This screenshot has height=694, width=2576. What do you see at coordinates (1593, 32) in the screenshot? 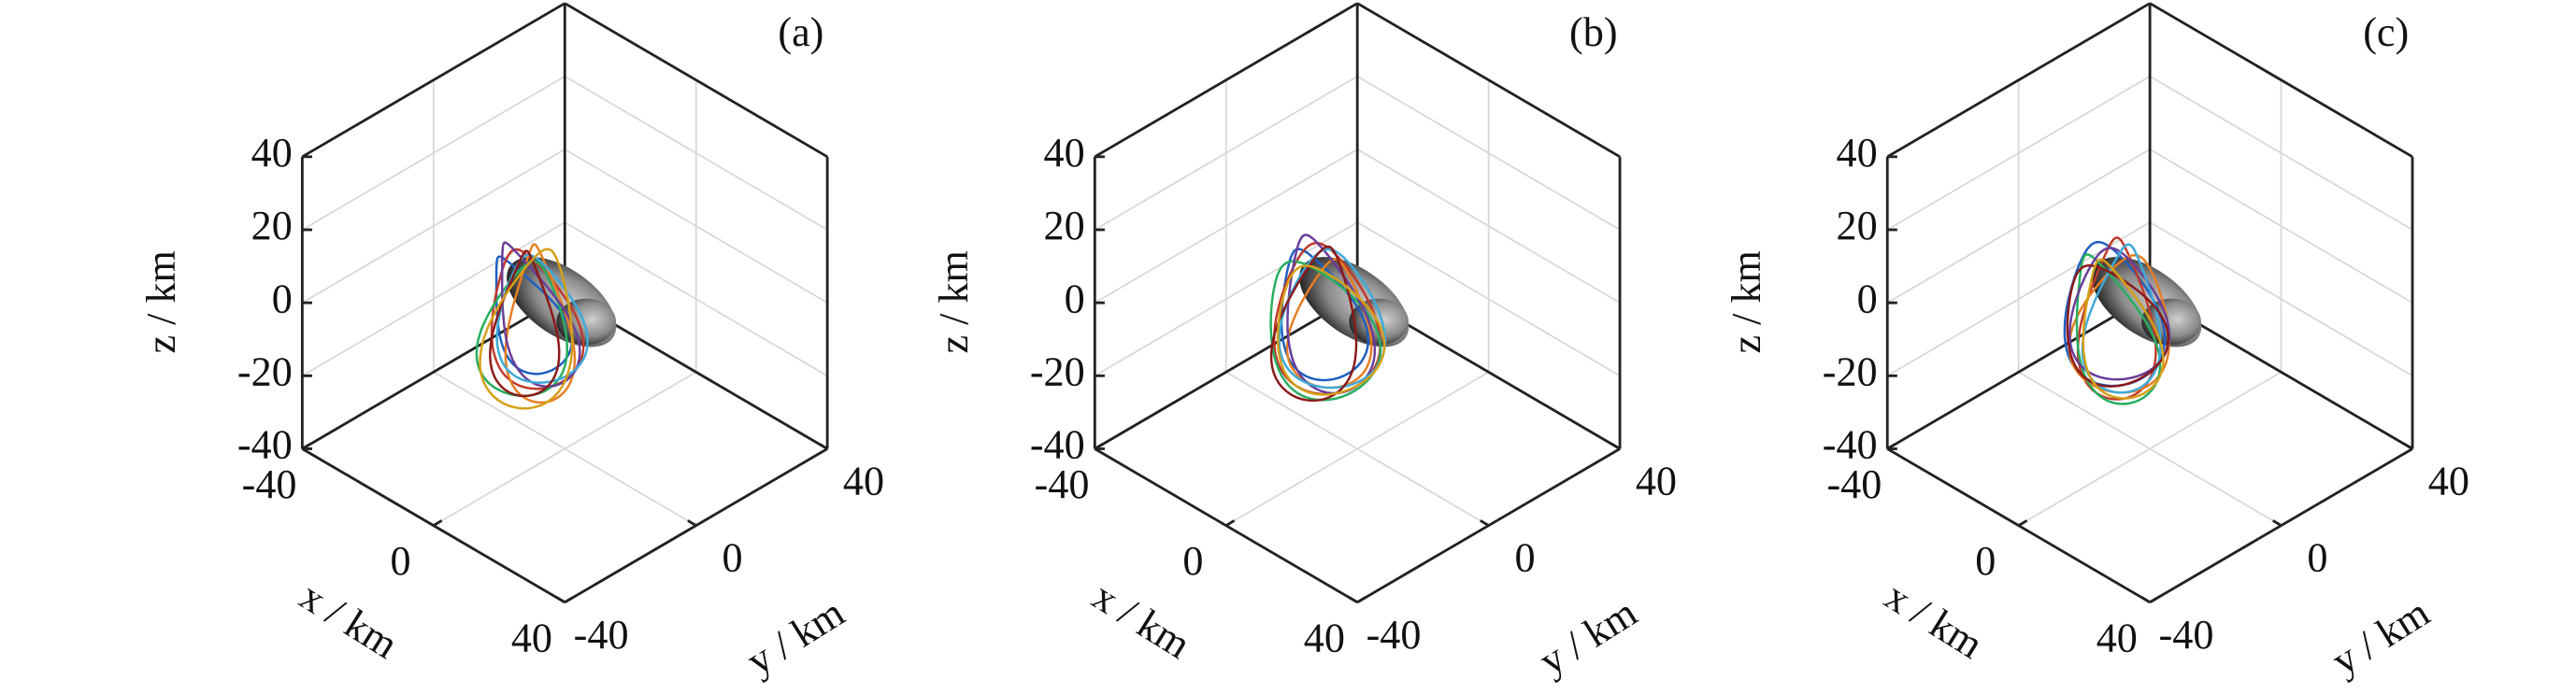
I see `panel-label: (b)` at bounding box center [1593, 32].